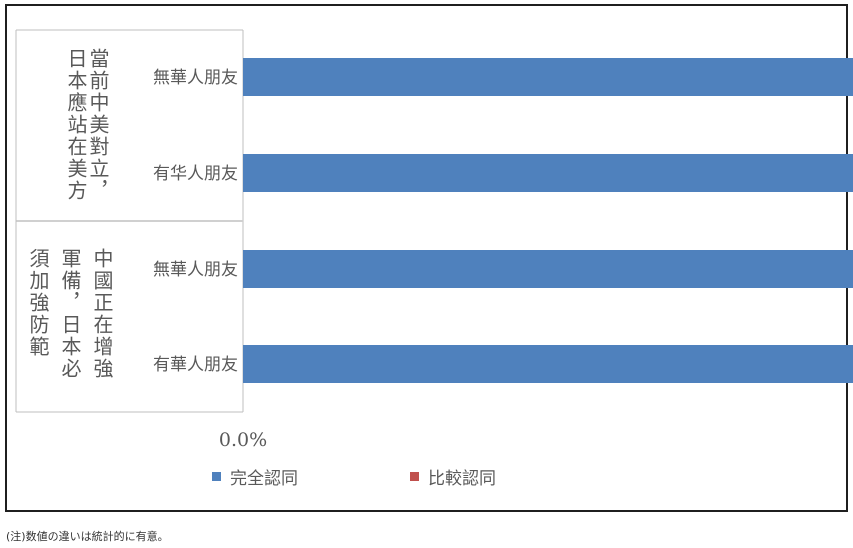 This screenshot has height=548, width=853. I want to click on category-label: 有華人朋友, so click(195, 365).